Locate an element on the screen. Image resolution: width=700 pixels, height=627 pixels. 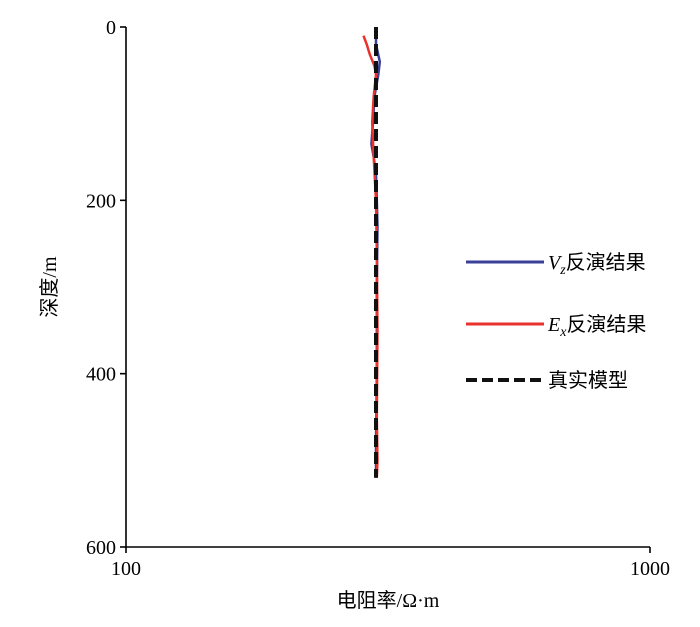
y-tick-label: 400 is located at coordinates (101, 375).